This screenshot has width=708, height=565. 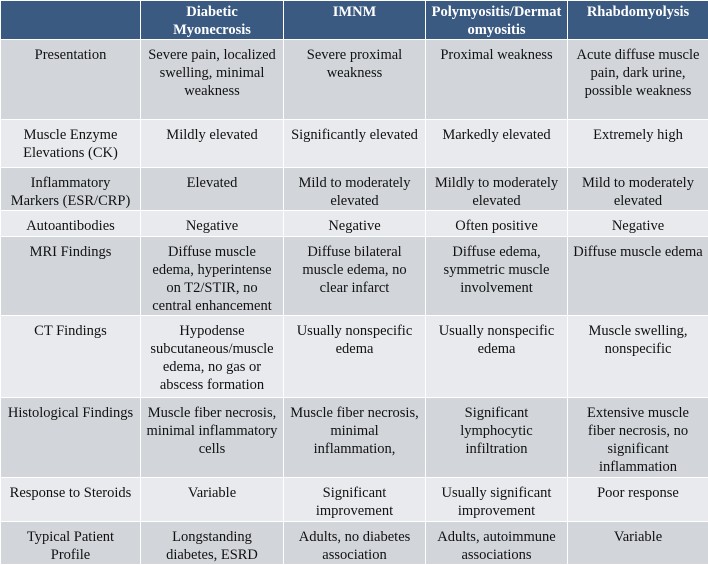 I want to click on table-cell: Mildly elevated, so click(x=212, y=144).